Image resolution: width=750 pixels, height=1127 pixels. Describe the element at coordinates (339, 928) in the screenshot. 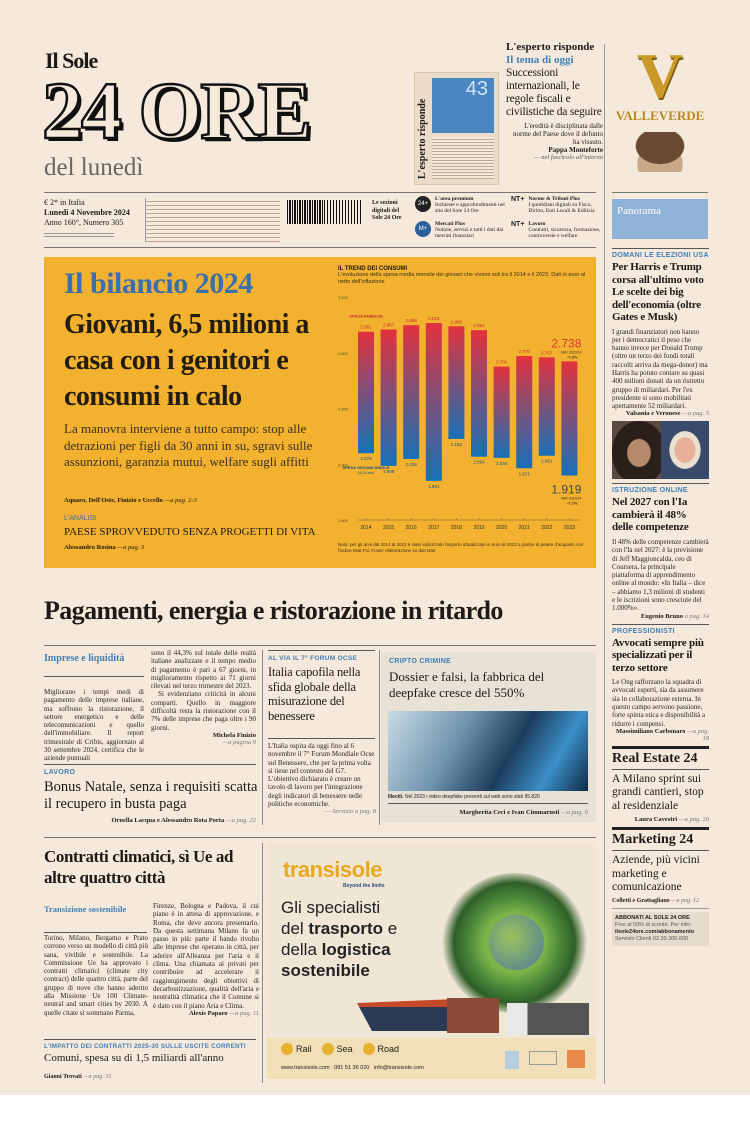

I see `ad-slogan-line: del trasporto e` at that location.